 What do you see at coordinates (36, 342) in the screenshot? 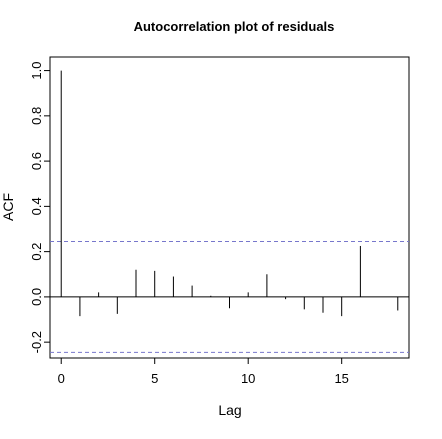
I see `y-tick-label: -0.2` at bounding box center [36, 342].